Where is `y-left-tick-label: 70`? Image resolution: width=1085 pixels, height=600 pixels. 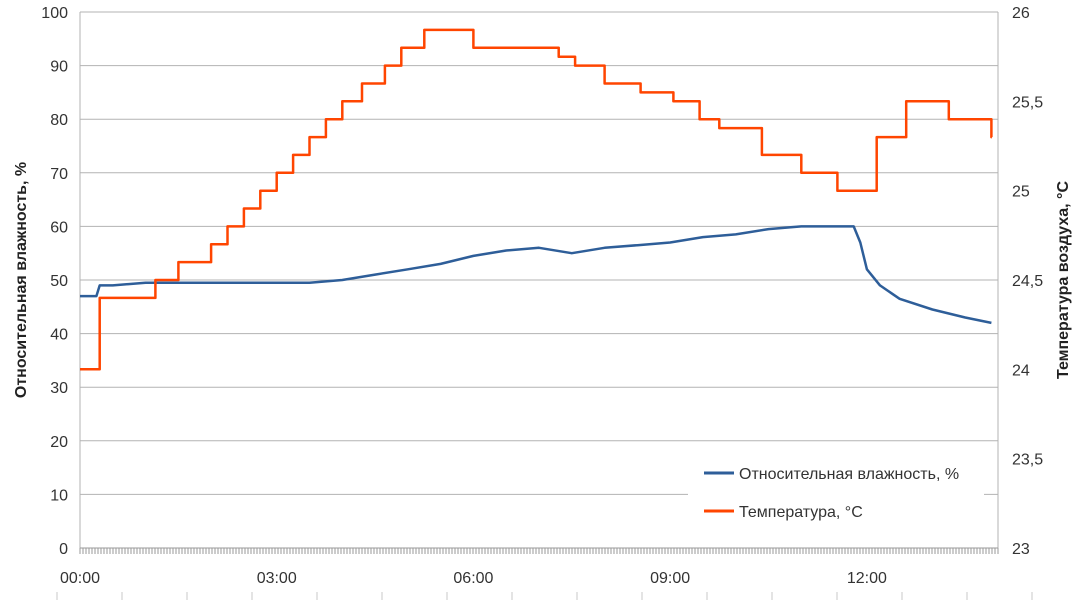 y-left-tick-label: 70 is located at coordinates (59, 174).